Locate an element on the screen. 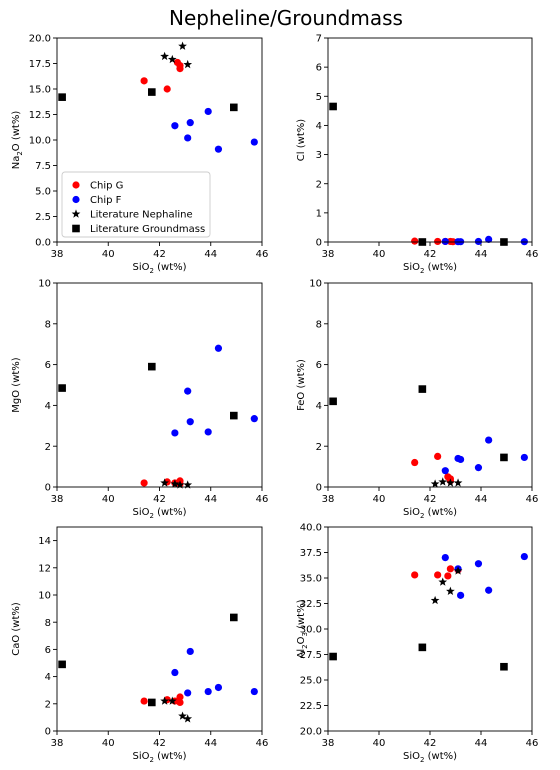 Image resolution: width=560 pixels, height=770 pixels. y-axis-label: MgO (wt%) is located at coordinates (16, 385).